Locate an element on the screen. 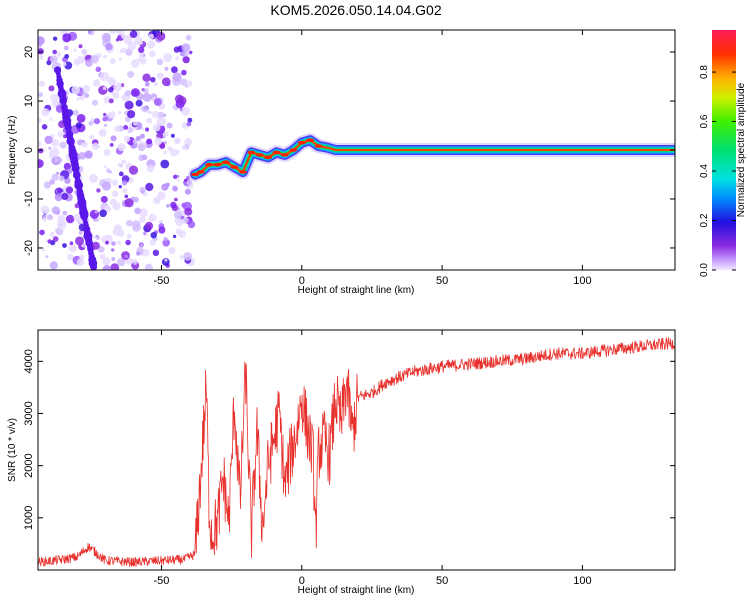 The width and height of the screenshot is (750, 605). colorbar-gradient is located at coordinates (724, 150).